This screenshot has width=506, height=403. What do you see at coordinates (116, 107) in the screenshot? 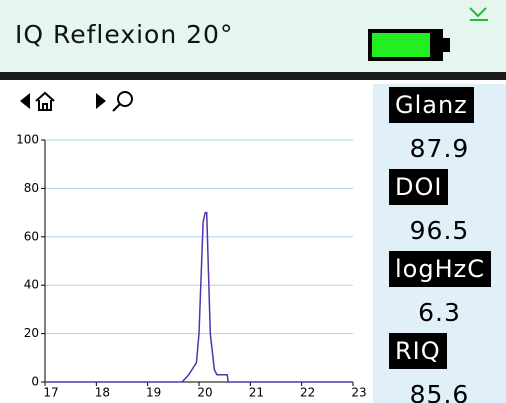
I see `zoom-handle` at bounding box center [116, 107].